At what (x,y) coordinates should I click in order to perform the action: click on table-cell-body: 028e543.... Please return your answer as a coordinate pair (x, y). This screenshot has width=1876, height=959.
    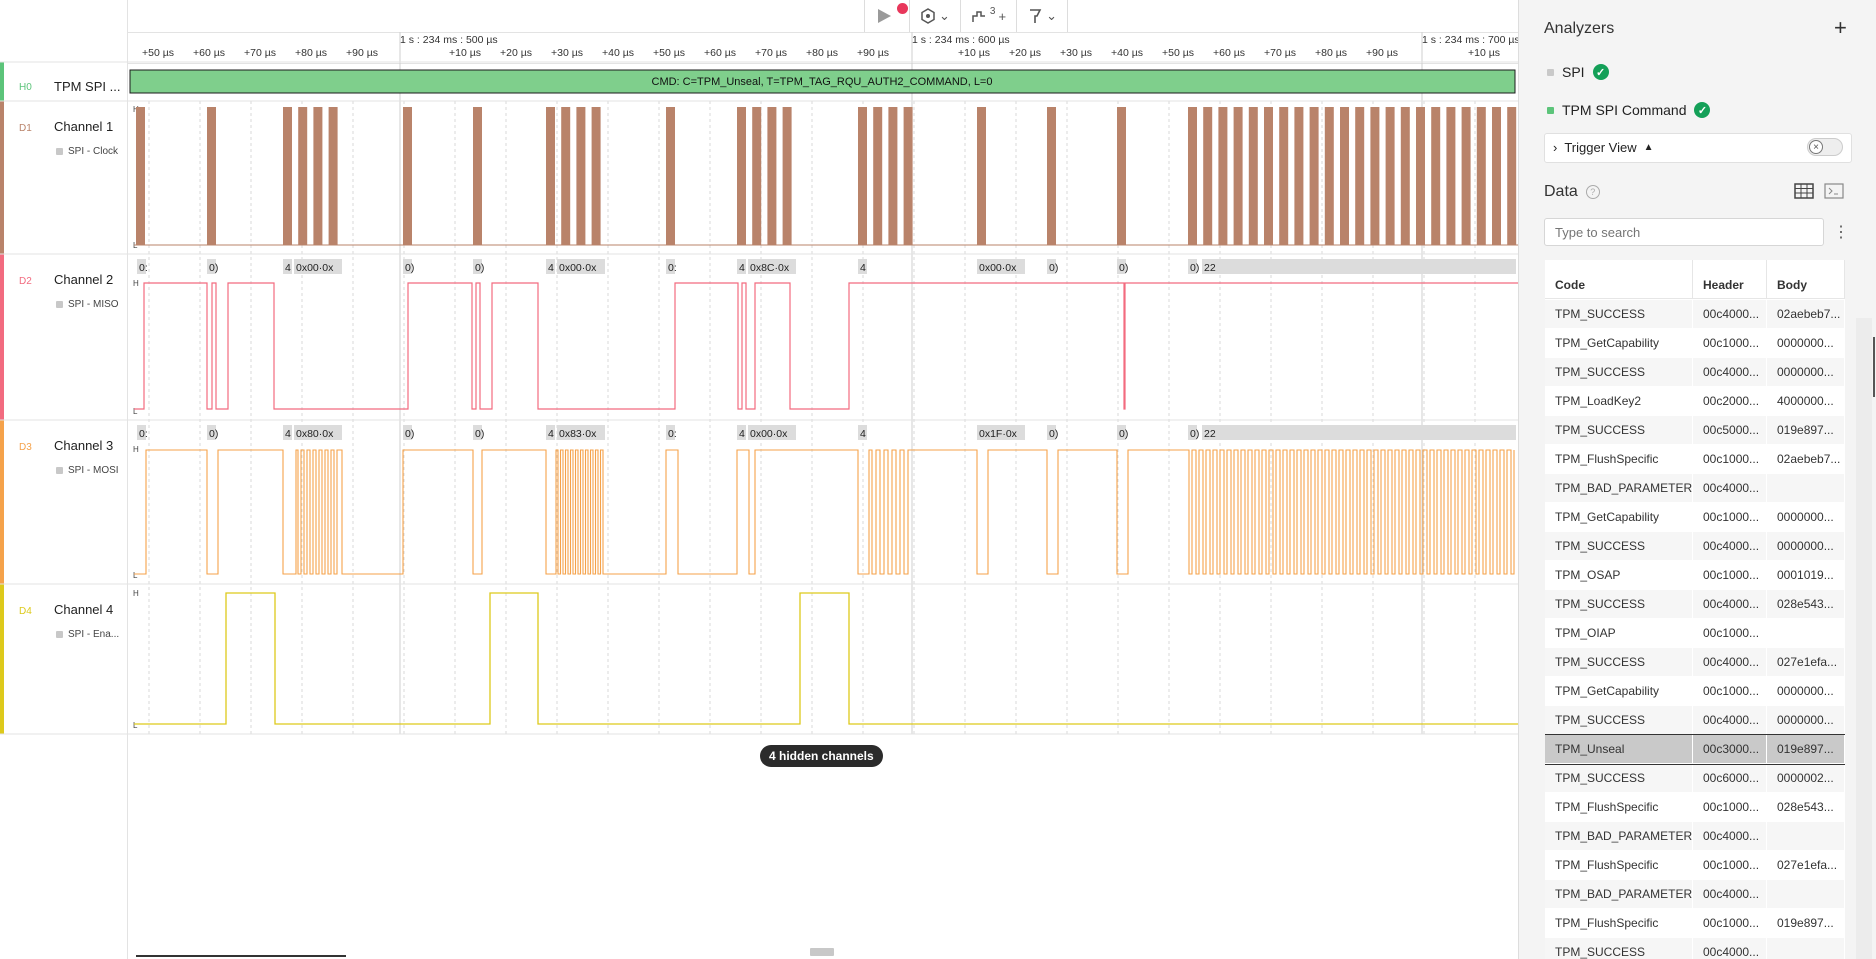
    Looking at the image, I should click on (1806, 807).